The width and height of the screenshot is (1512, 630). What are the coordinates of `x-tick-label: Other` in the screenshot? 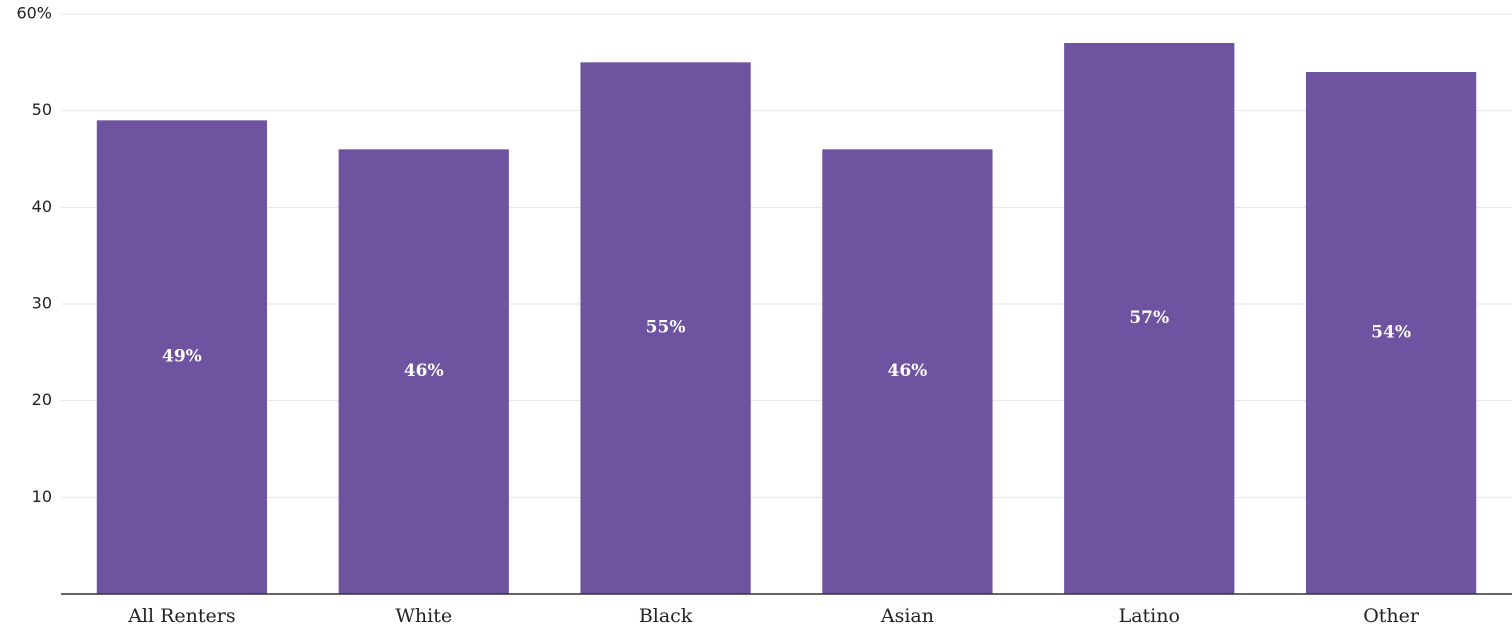 It's located at (1391, 616).